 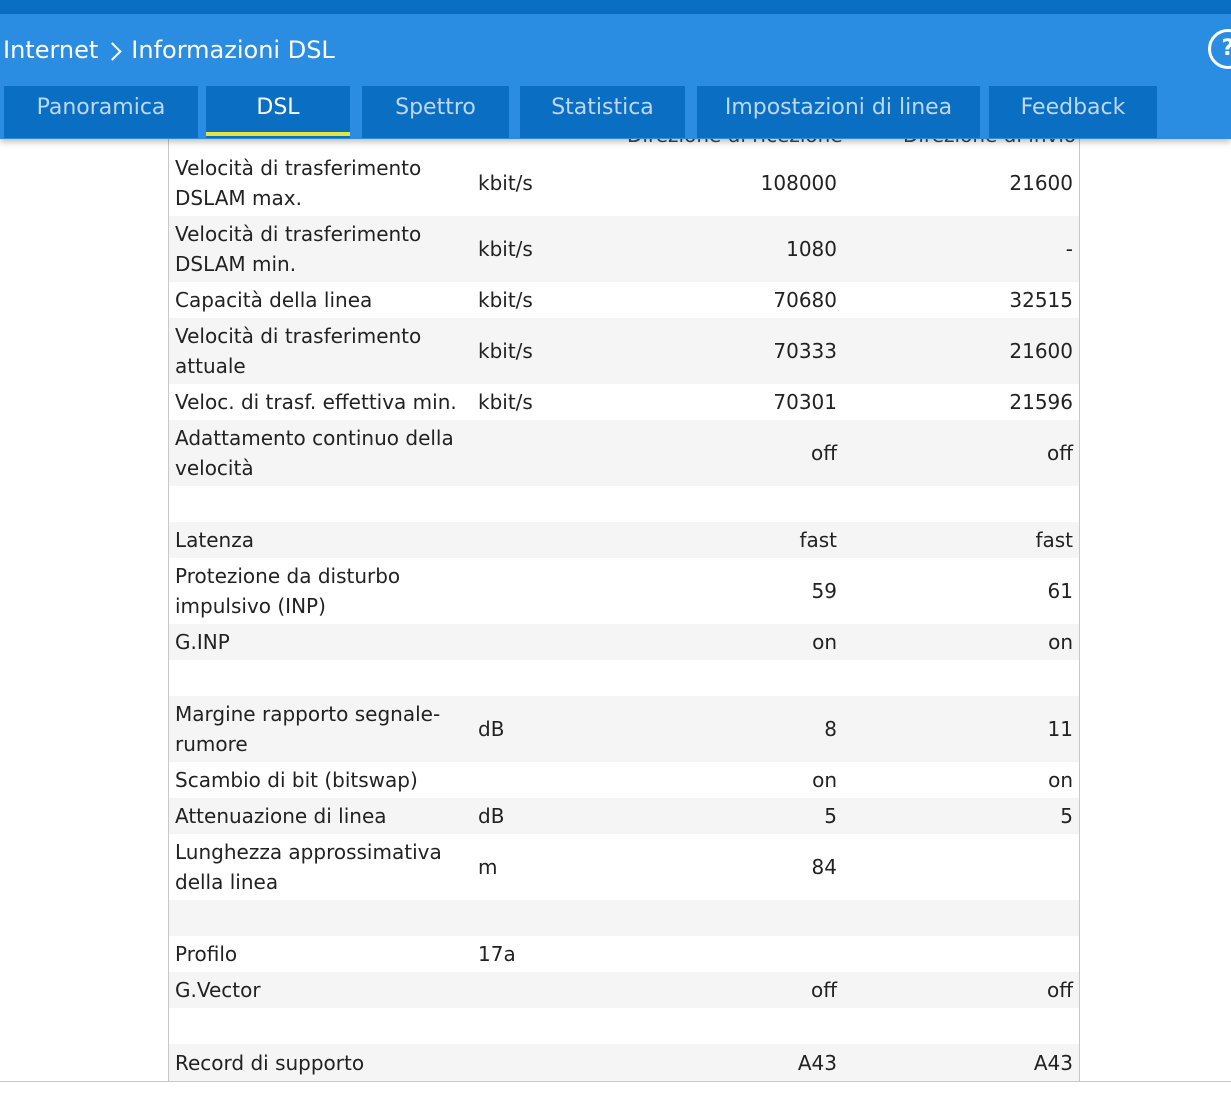 I want to click on row-value-down: off, so click(x=823, y=990).